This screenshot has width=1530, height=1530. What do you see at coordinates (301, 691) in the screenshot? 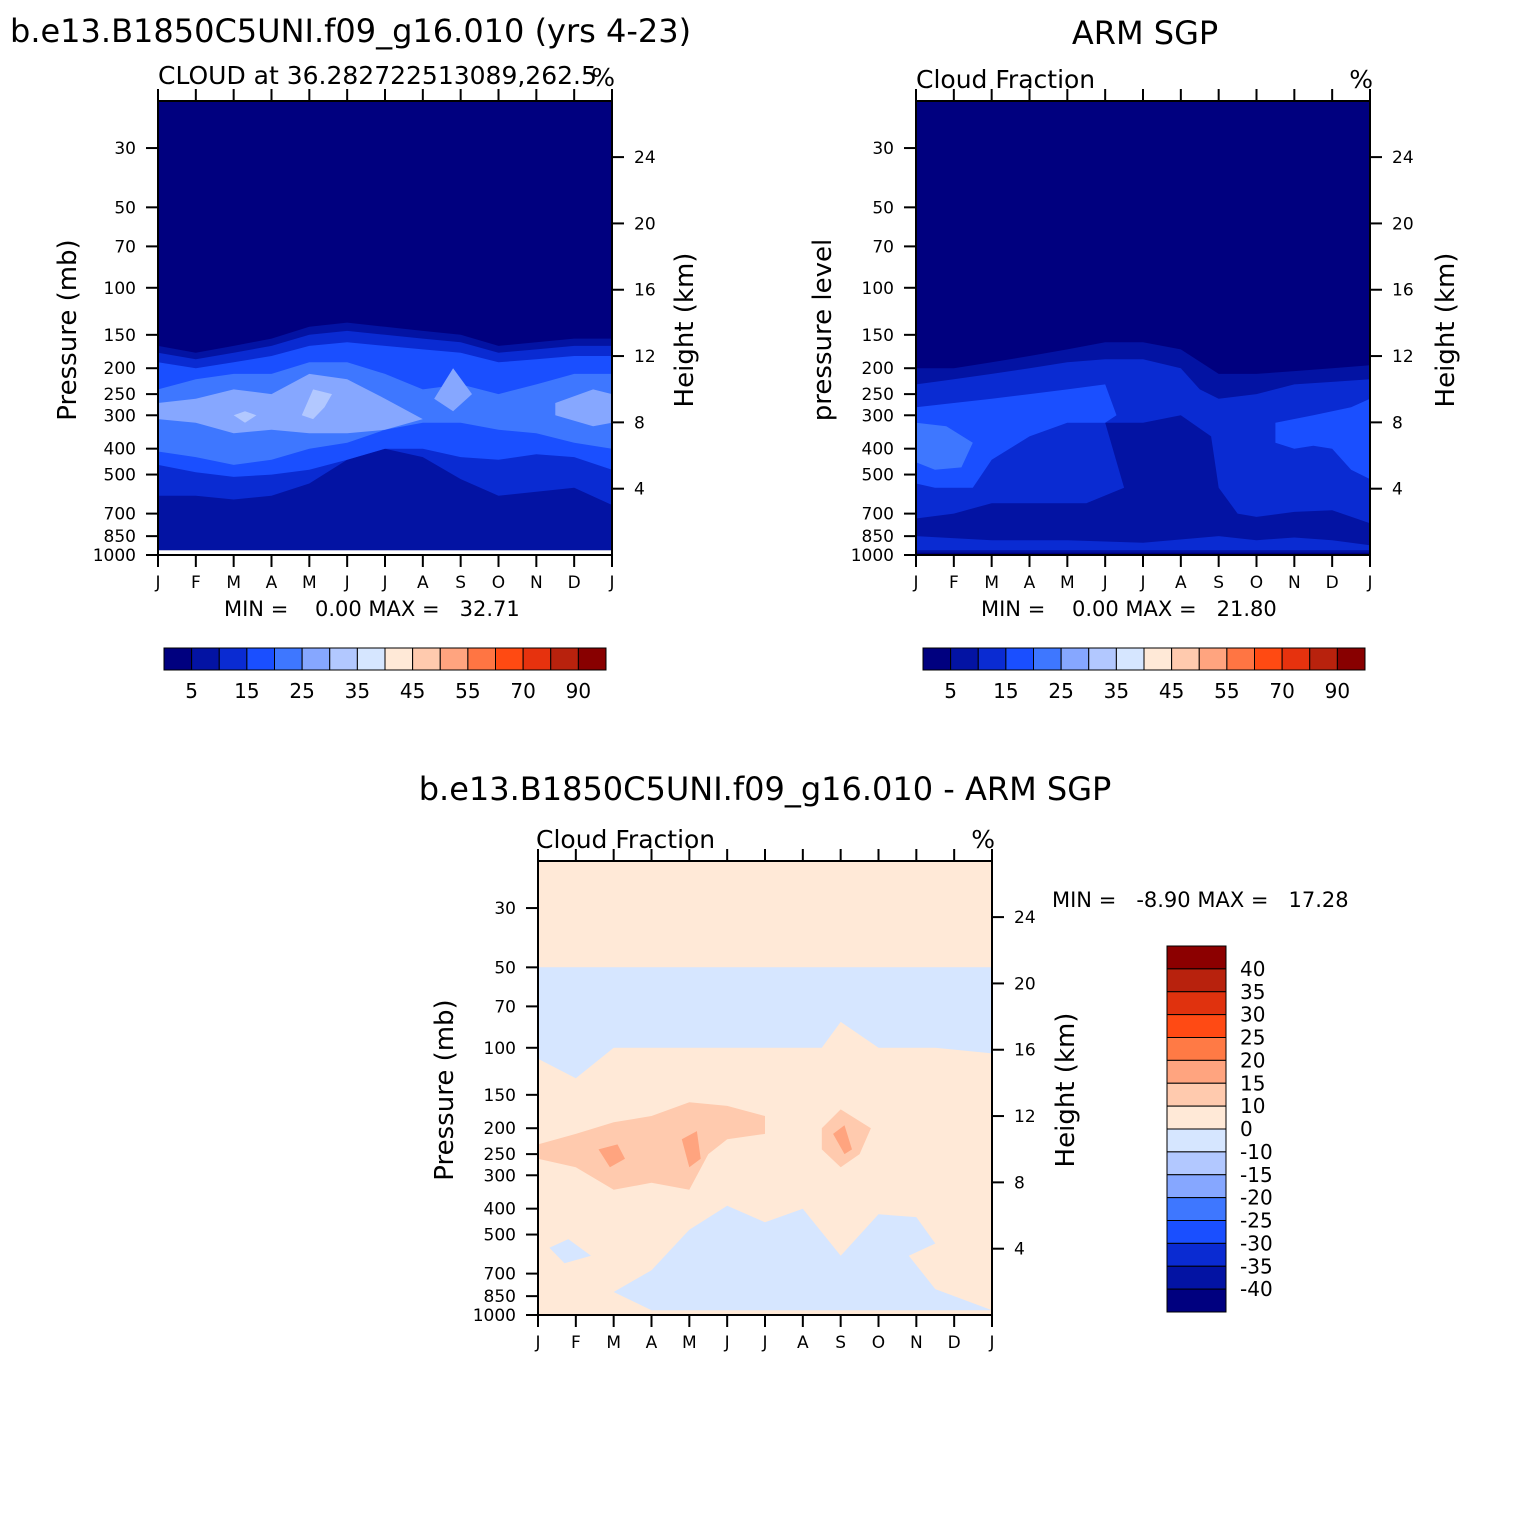
I see `colorbar-label: 25` at bounding box center [301, 691].